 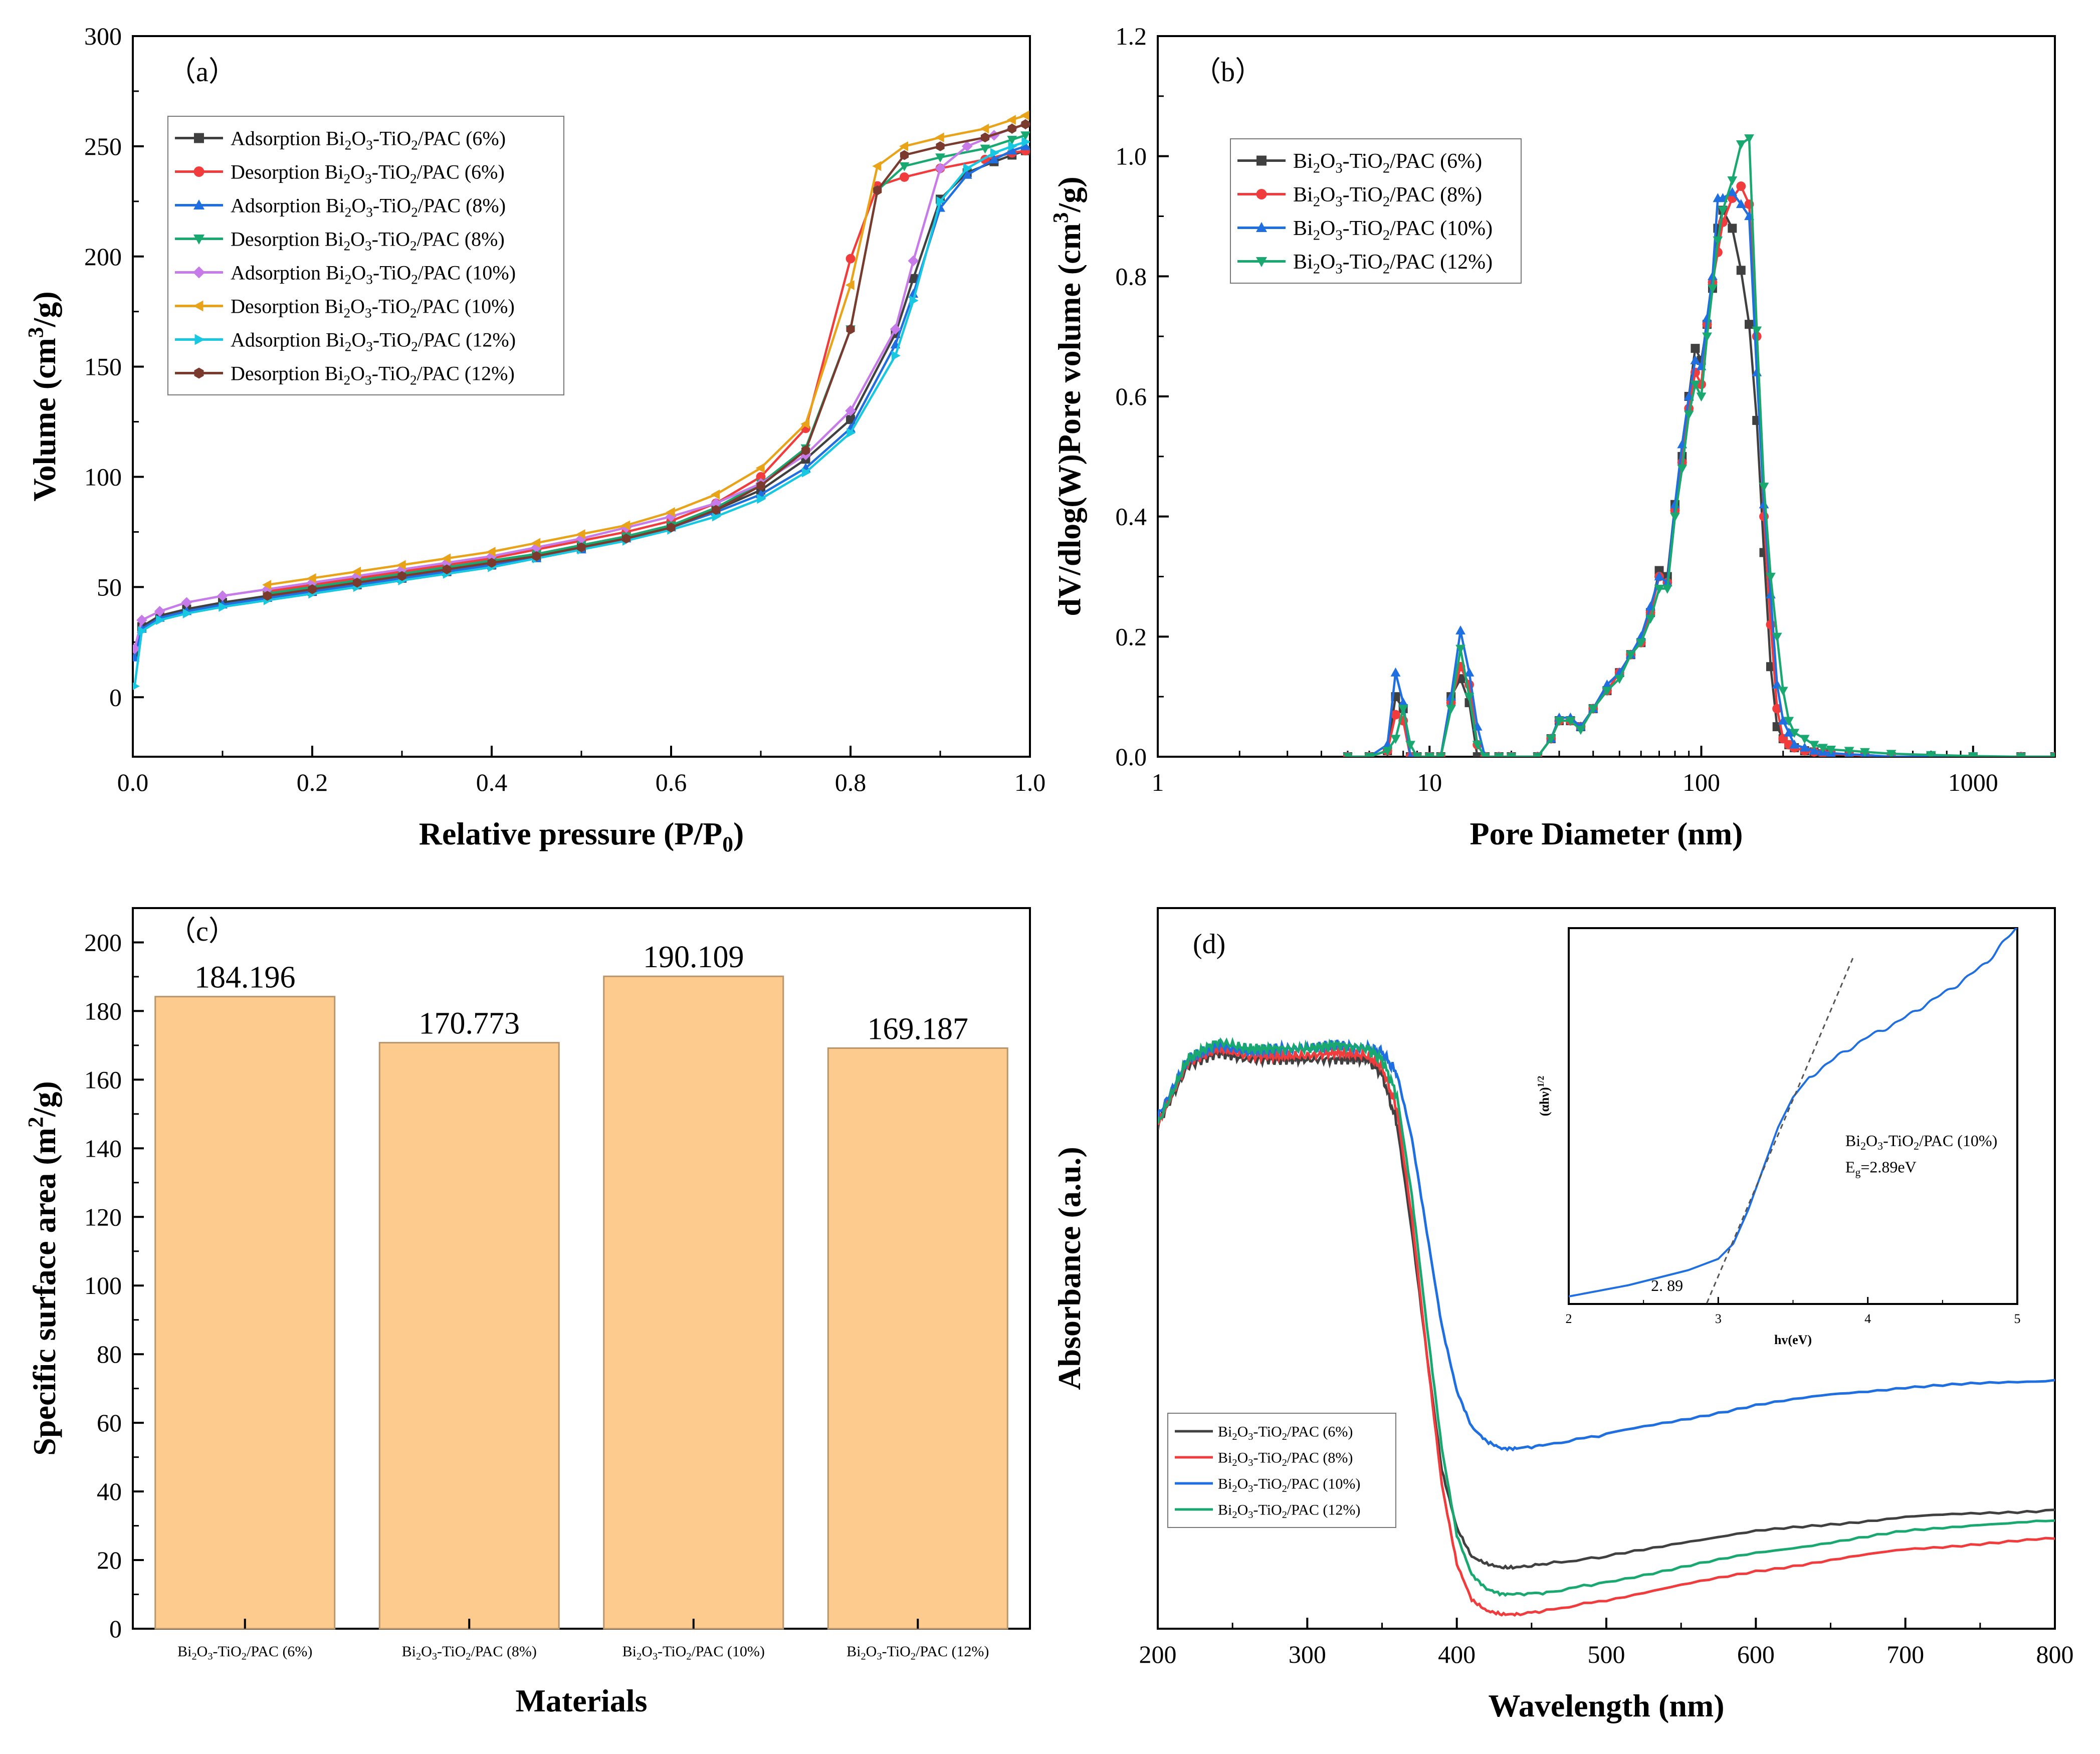 What do you see at coordinates (1732, 228) in the screenshot?
I see `panel-b-series-1-point` at bounding box center [1732, 228].